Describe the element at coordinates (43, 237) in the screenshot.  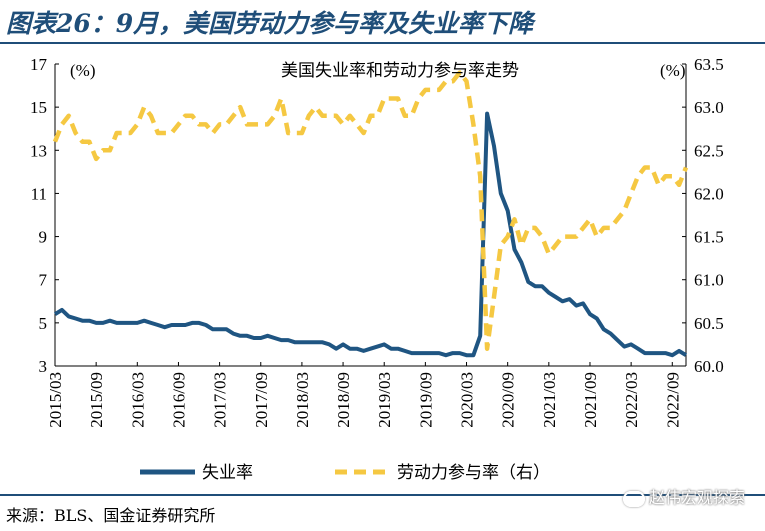
I see `left-tick-label: 9` at that location.